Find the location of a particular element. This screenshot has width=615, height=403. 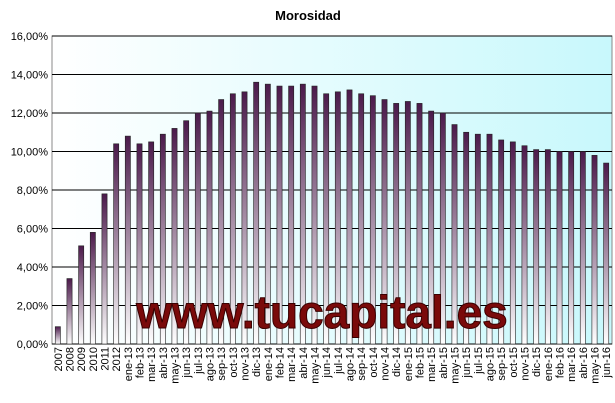

x-tick-label: ago-13 is located at coordinates (211, 364).